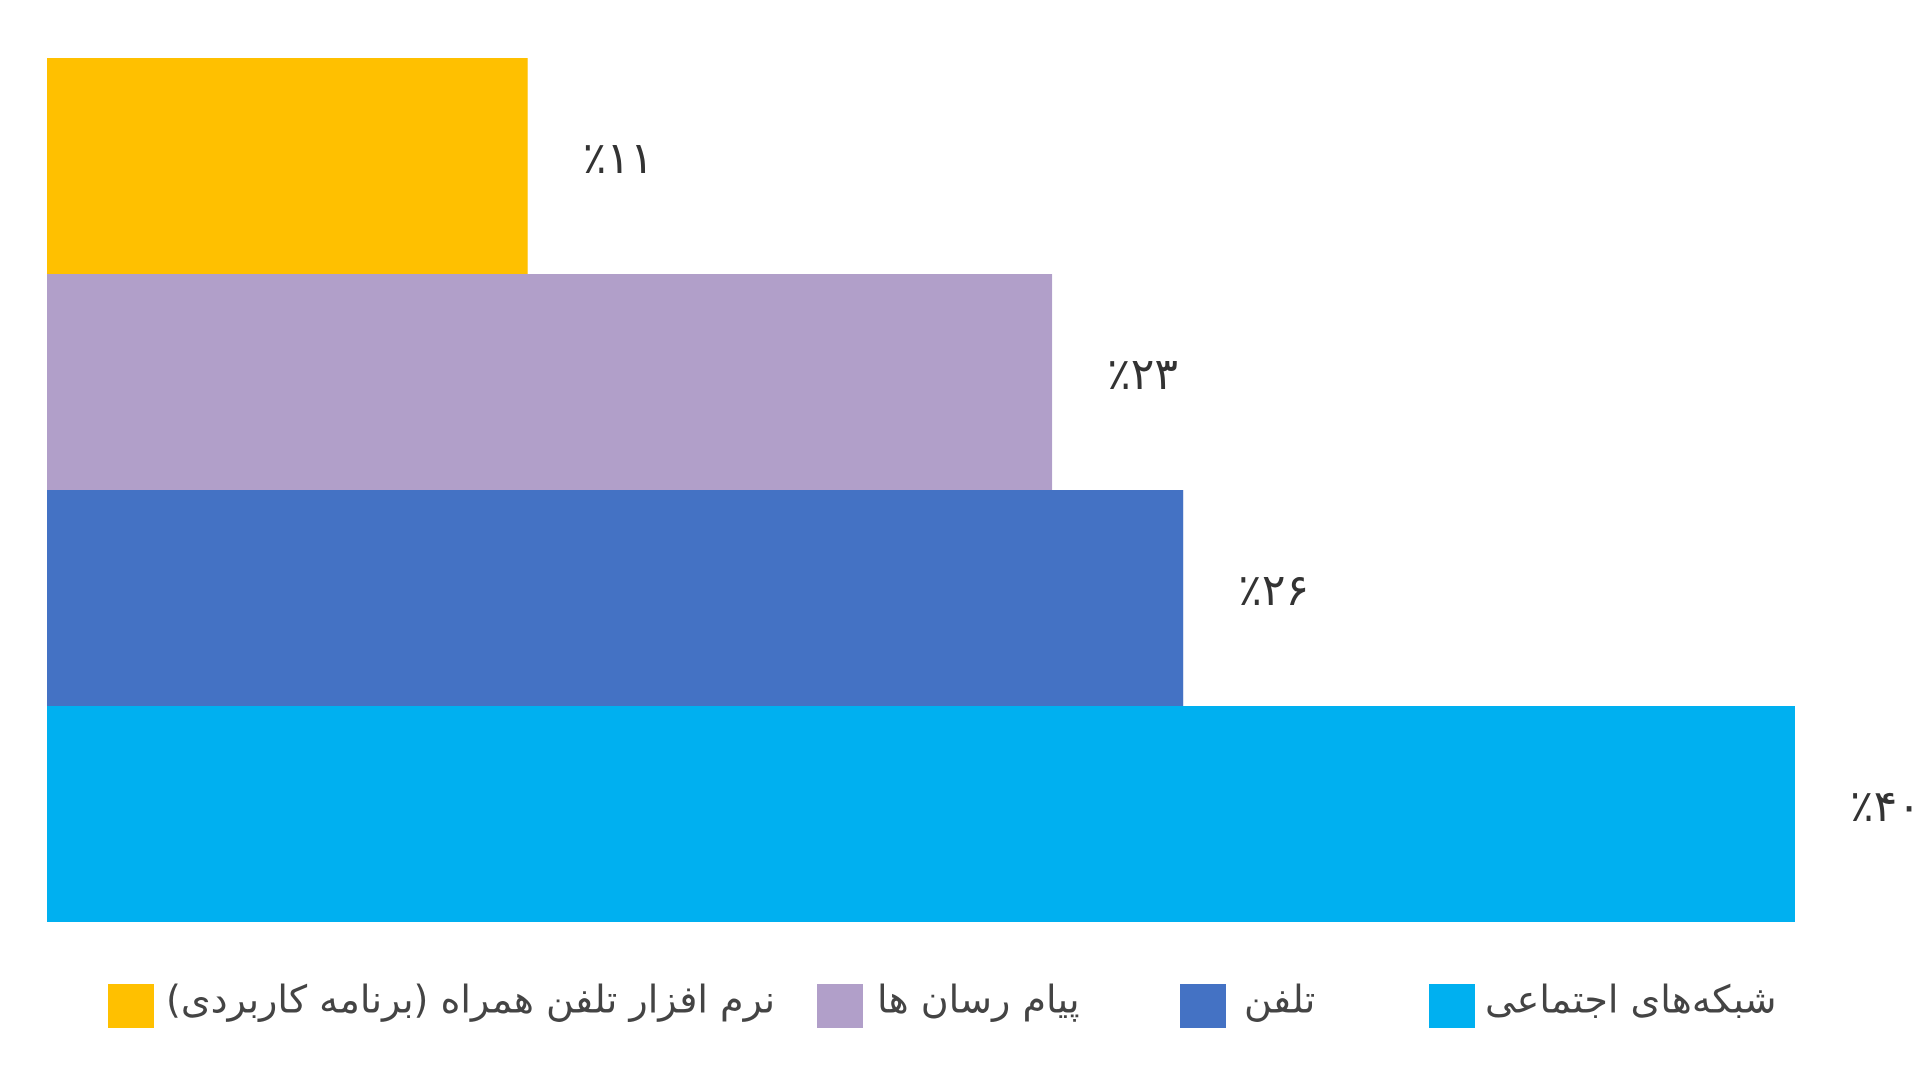  Describe the element at coordinates (1273, 590) in the screenshot. I see `value-label: ٪۲۶` at that location.